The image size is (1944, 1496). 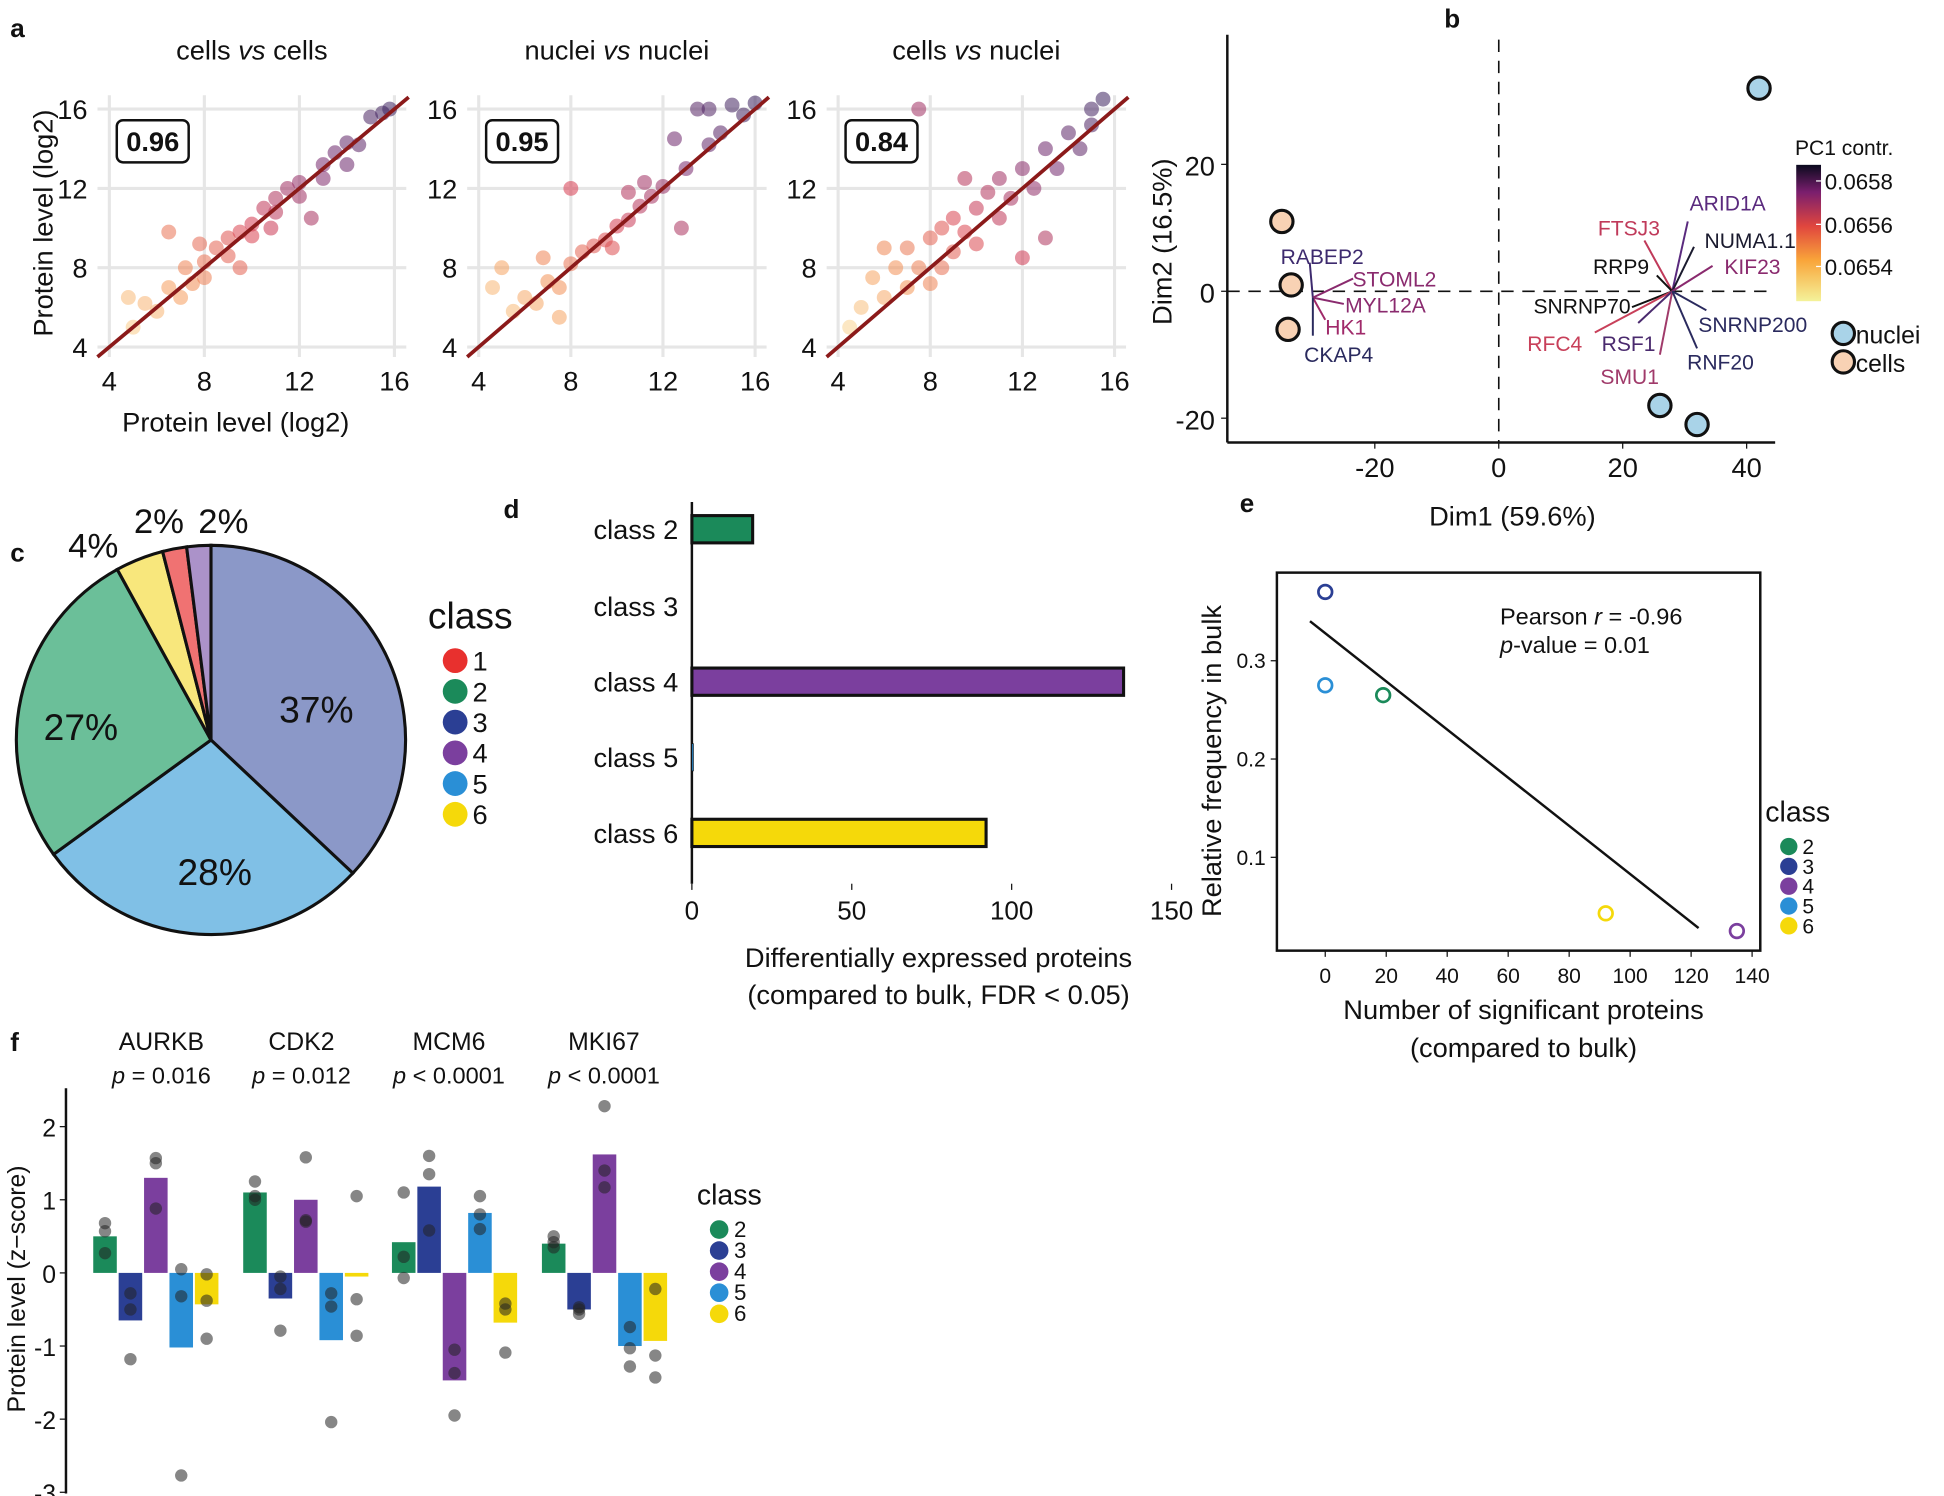 What do you see at coordinates (1591, 617) in the screenshot?
I see `annotation-pearson: Pearson r = -0.96` at bounding box center [1591, 617].